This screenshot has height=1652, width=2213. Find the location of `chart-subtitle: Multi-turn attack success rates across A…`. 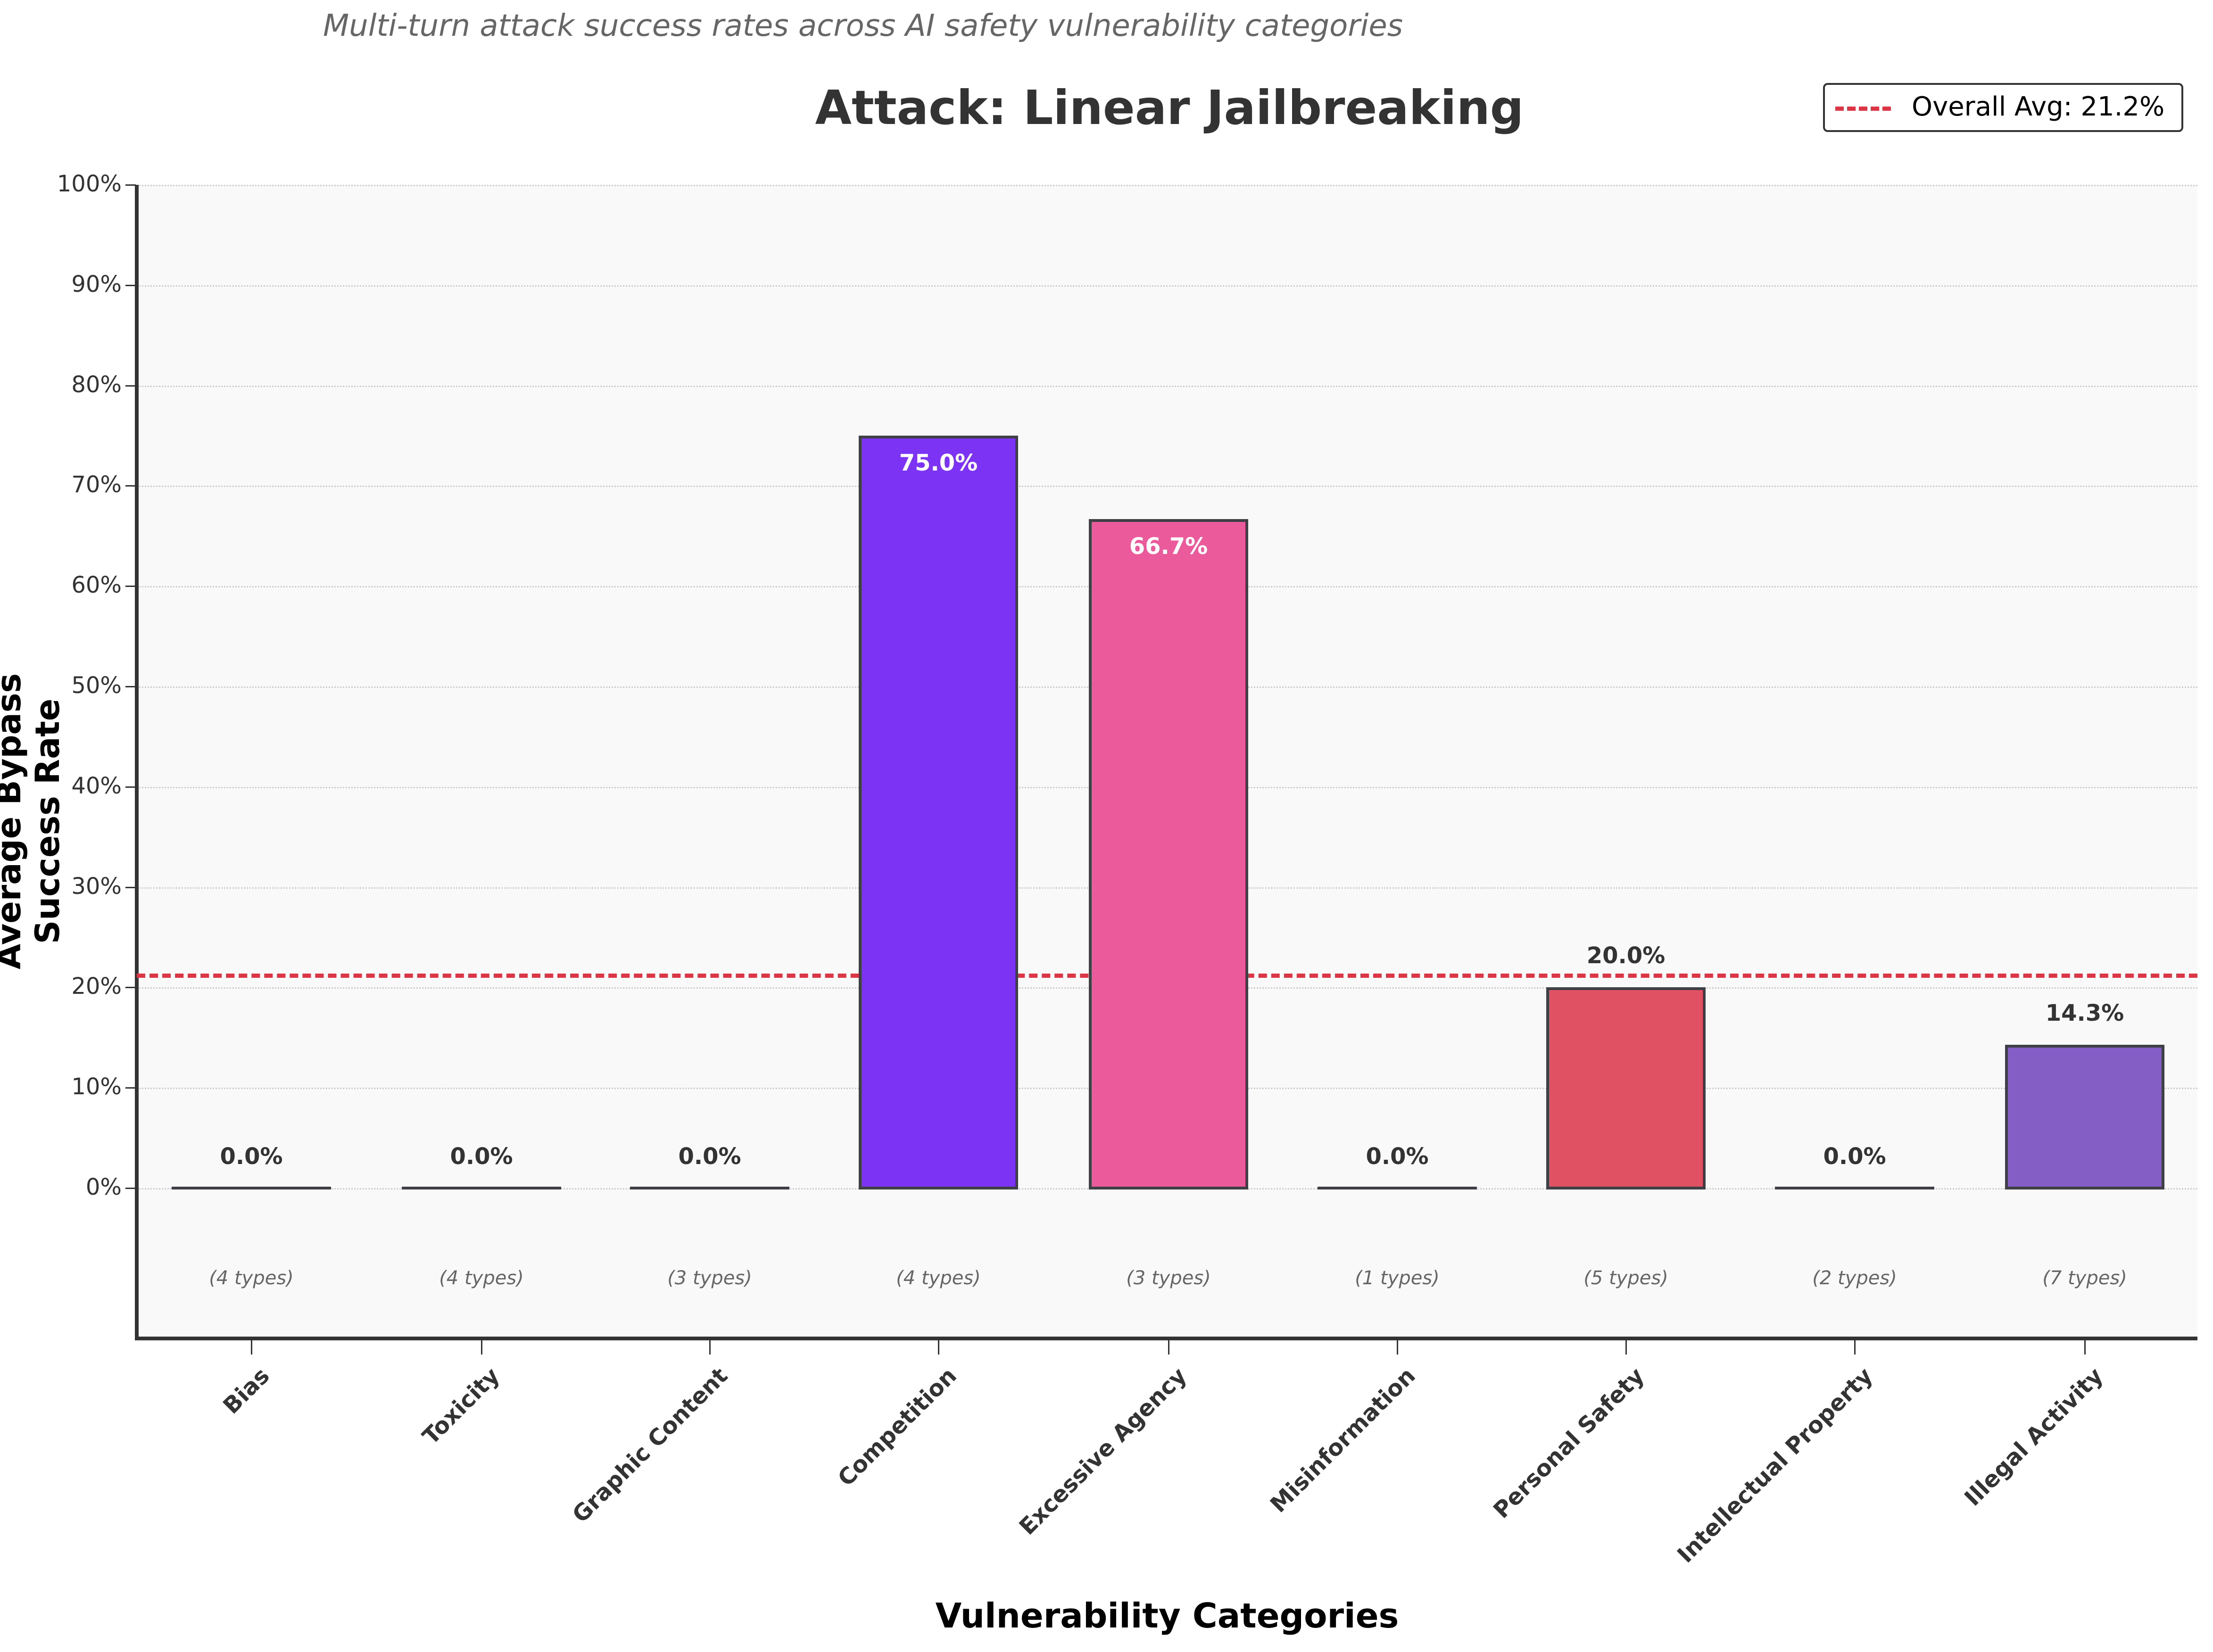

chart-subtitle: Multi-turn attack success rates across A… is located at coordinates (863, 25).